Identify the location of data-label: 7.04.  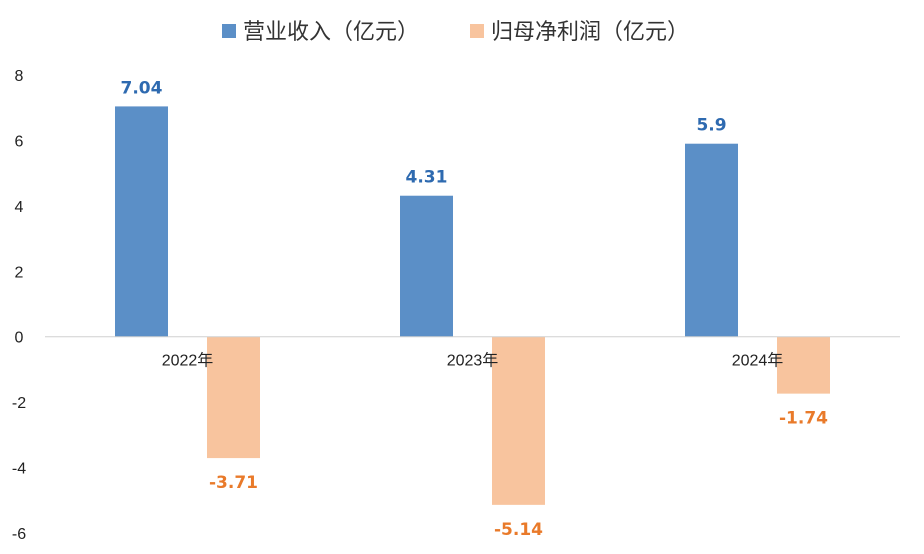
(142, 88).